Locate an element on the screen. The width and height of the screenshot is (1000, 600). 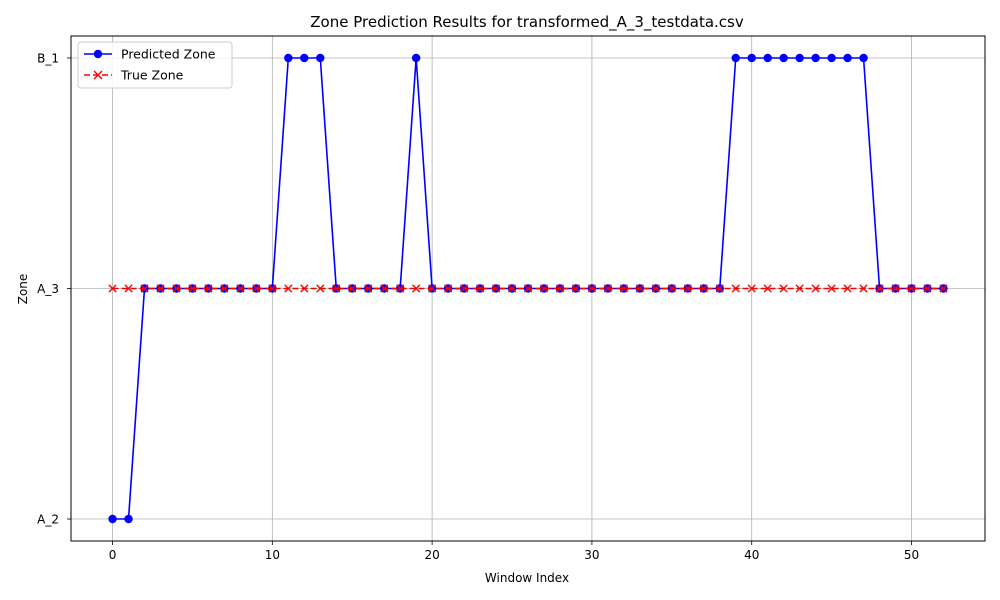
y-tick-label: A_3 is located at coordinates (48, 289).